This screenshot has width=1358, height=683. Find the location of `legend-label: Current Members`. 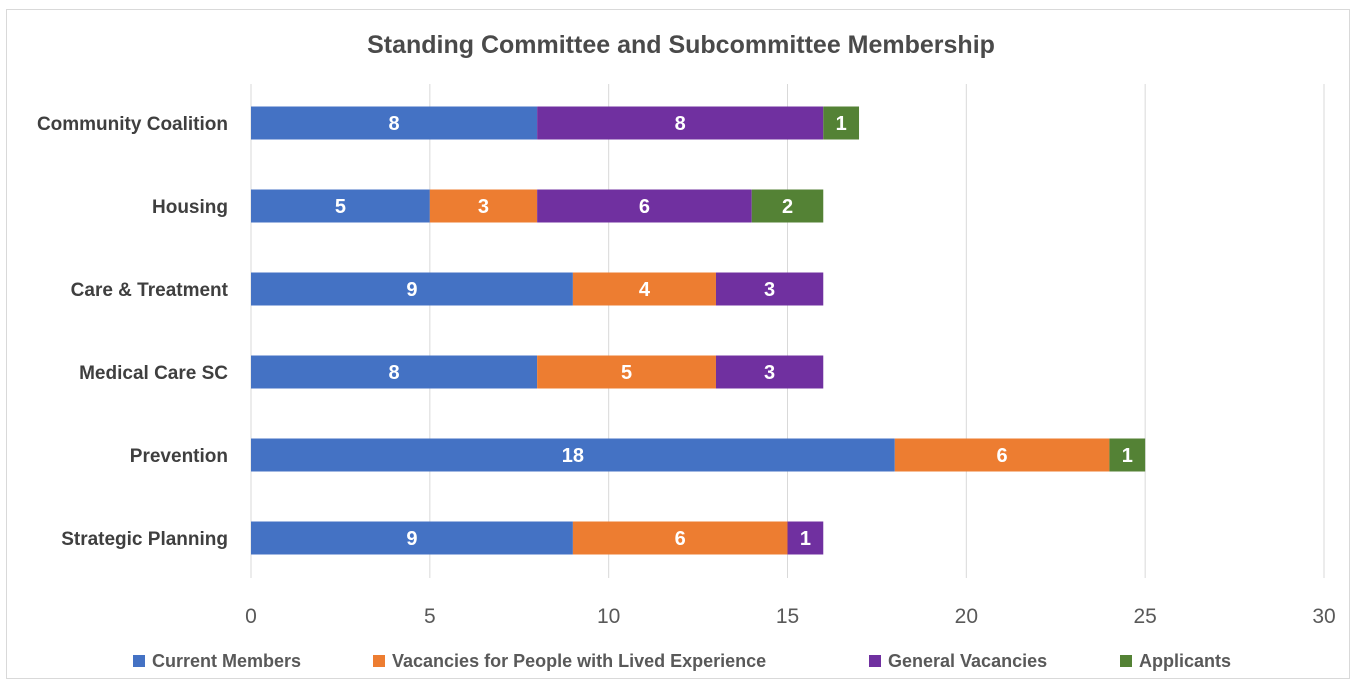

legend-label: Current Members is located at coordinates (226, 661).